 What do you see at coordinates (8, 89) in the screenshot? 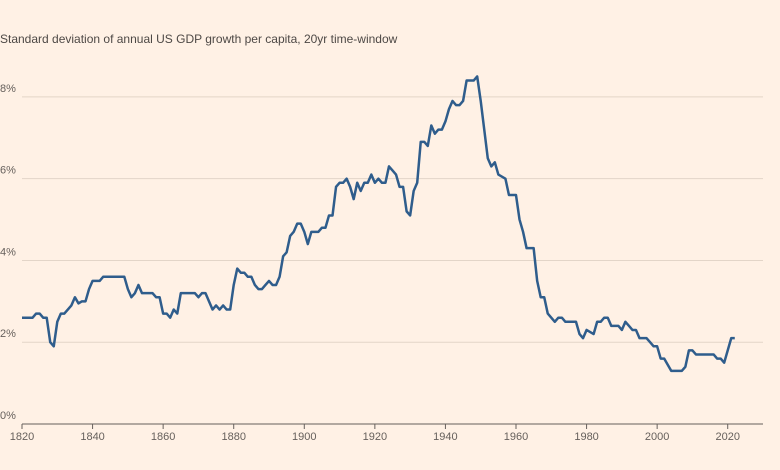
I see `y-tick-label: 8%` at bounding box center [8, 89].